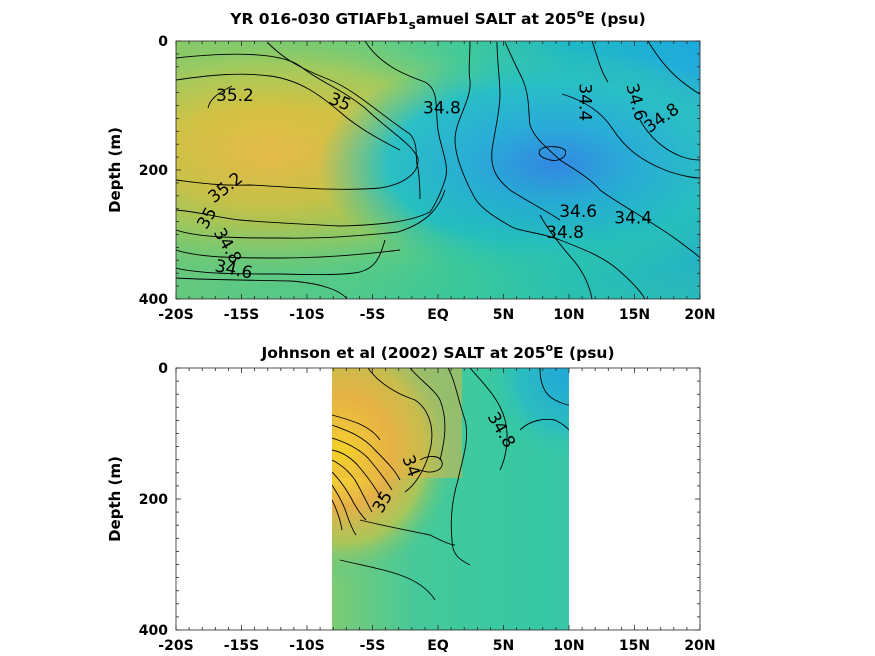  What do you see at coordinates (437, 351) in the screenshot?
I see `bottom-chart-title: Johnson et al (2002) SALT at 205oE (psu)` at bounding box center [437, 351].